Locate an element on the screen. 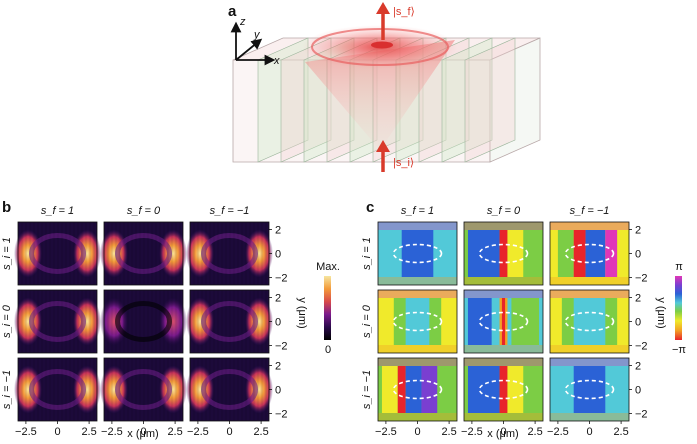 The width and height of the screenshot is (697, 444). panel-c-colorbar-min: −π is located at coordinates (679, 350).